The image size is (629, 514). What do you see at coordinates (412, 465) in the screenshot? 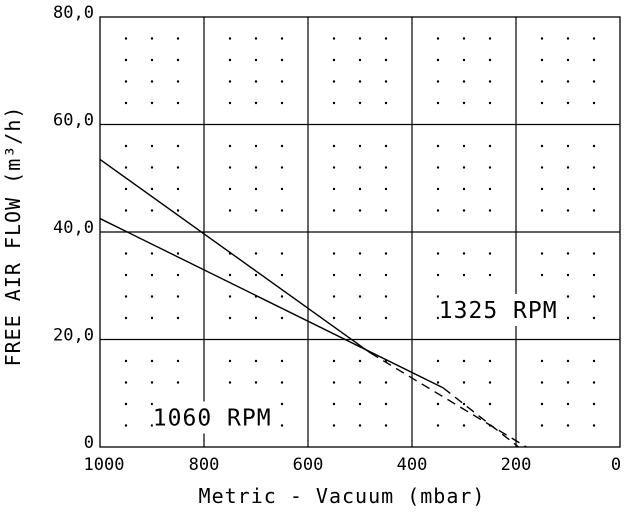
I see `x-tick-label: 400` at bounding box center [412, 465].